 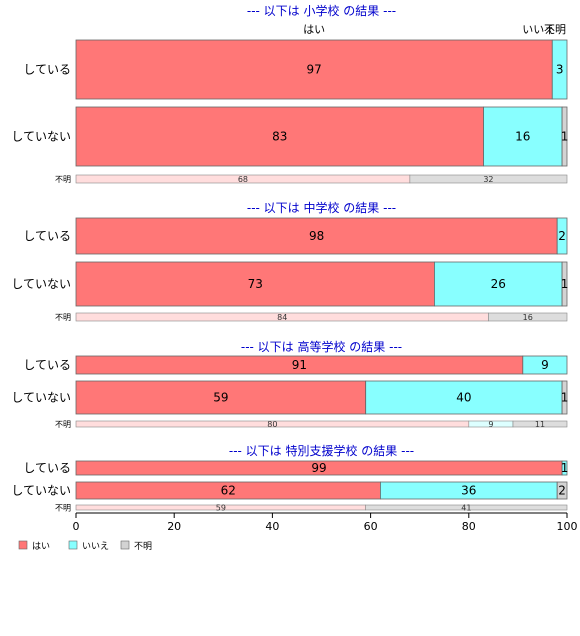 I want to click on data-label: 16, so click(x=522, y=137).